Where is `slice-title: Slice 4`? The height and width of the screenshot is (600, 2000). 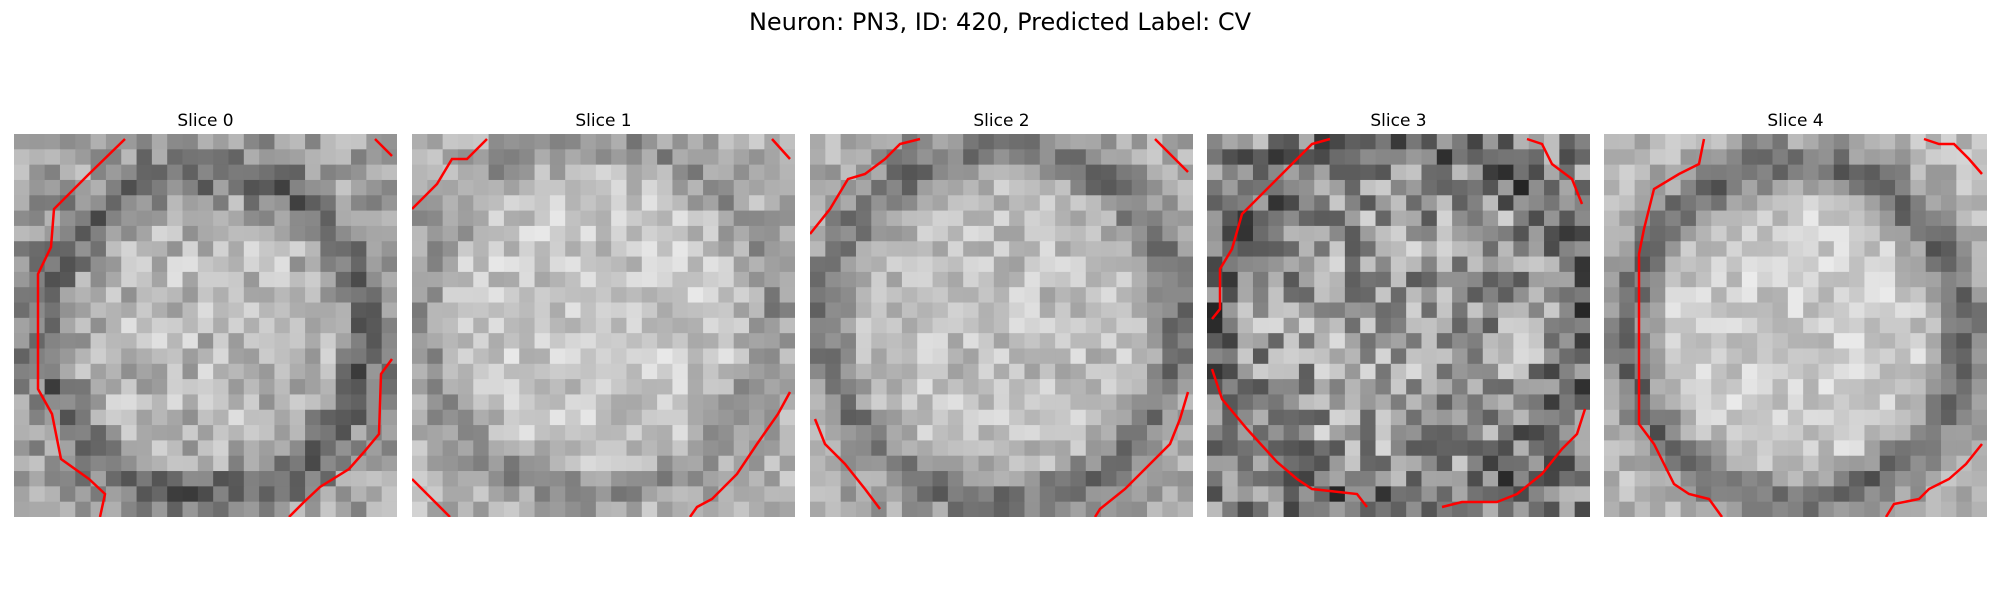 slice-title: Slice 4 is located at coordinates (1795, 121).